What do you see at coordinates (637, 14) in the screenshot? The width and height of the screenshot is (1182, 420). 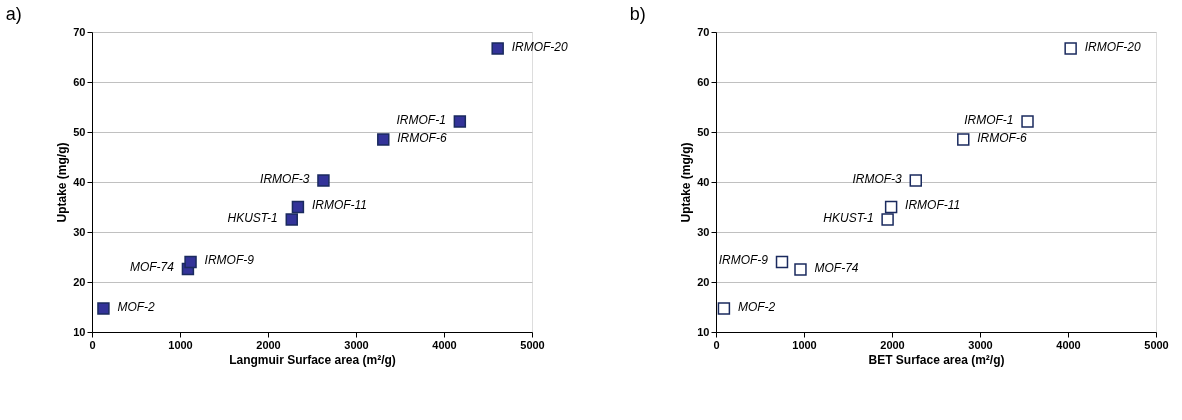 I see `chart-title: b)` at bounding box center [637, 14].